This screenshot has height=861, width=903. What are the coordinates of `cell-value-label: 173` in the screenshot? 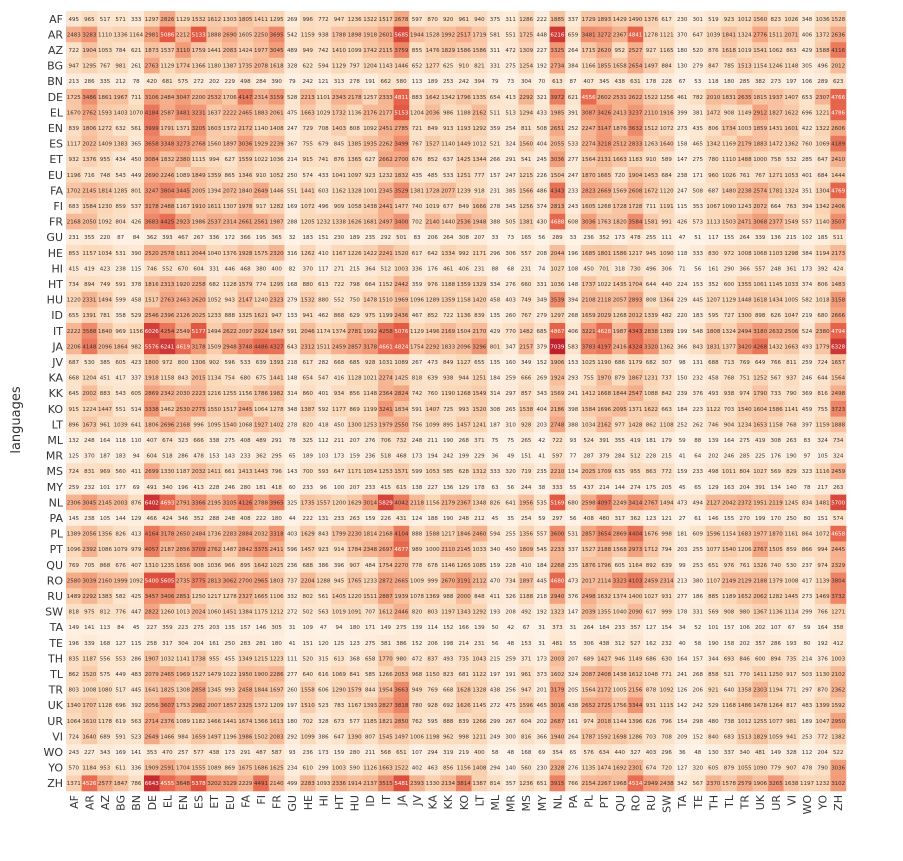 It's located at (323, 753).